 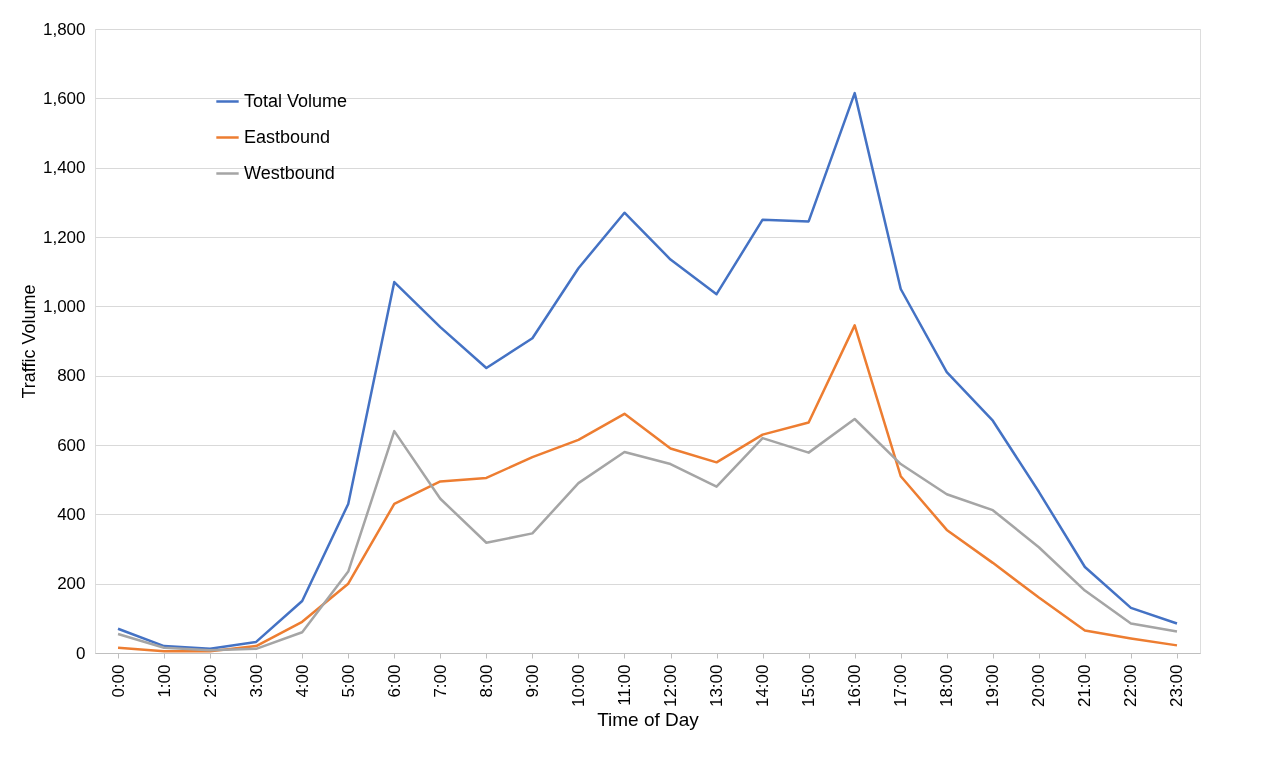 I want to click on x-tick-label: 19:00, so click(x=993, y=686).